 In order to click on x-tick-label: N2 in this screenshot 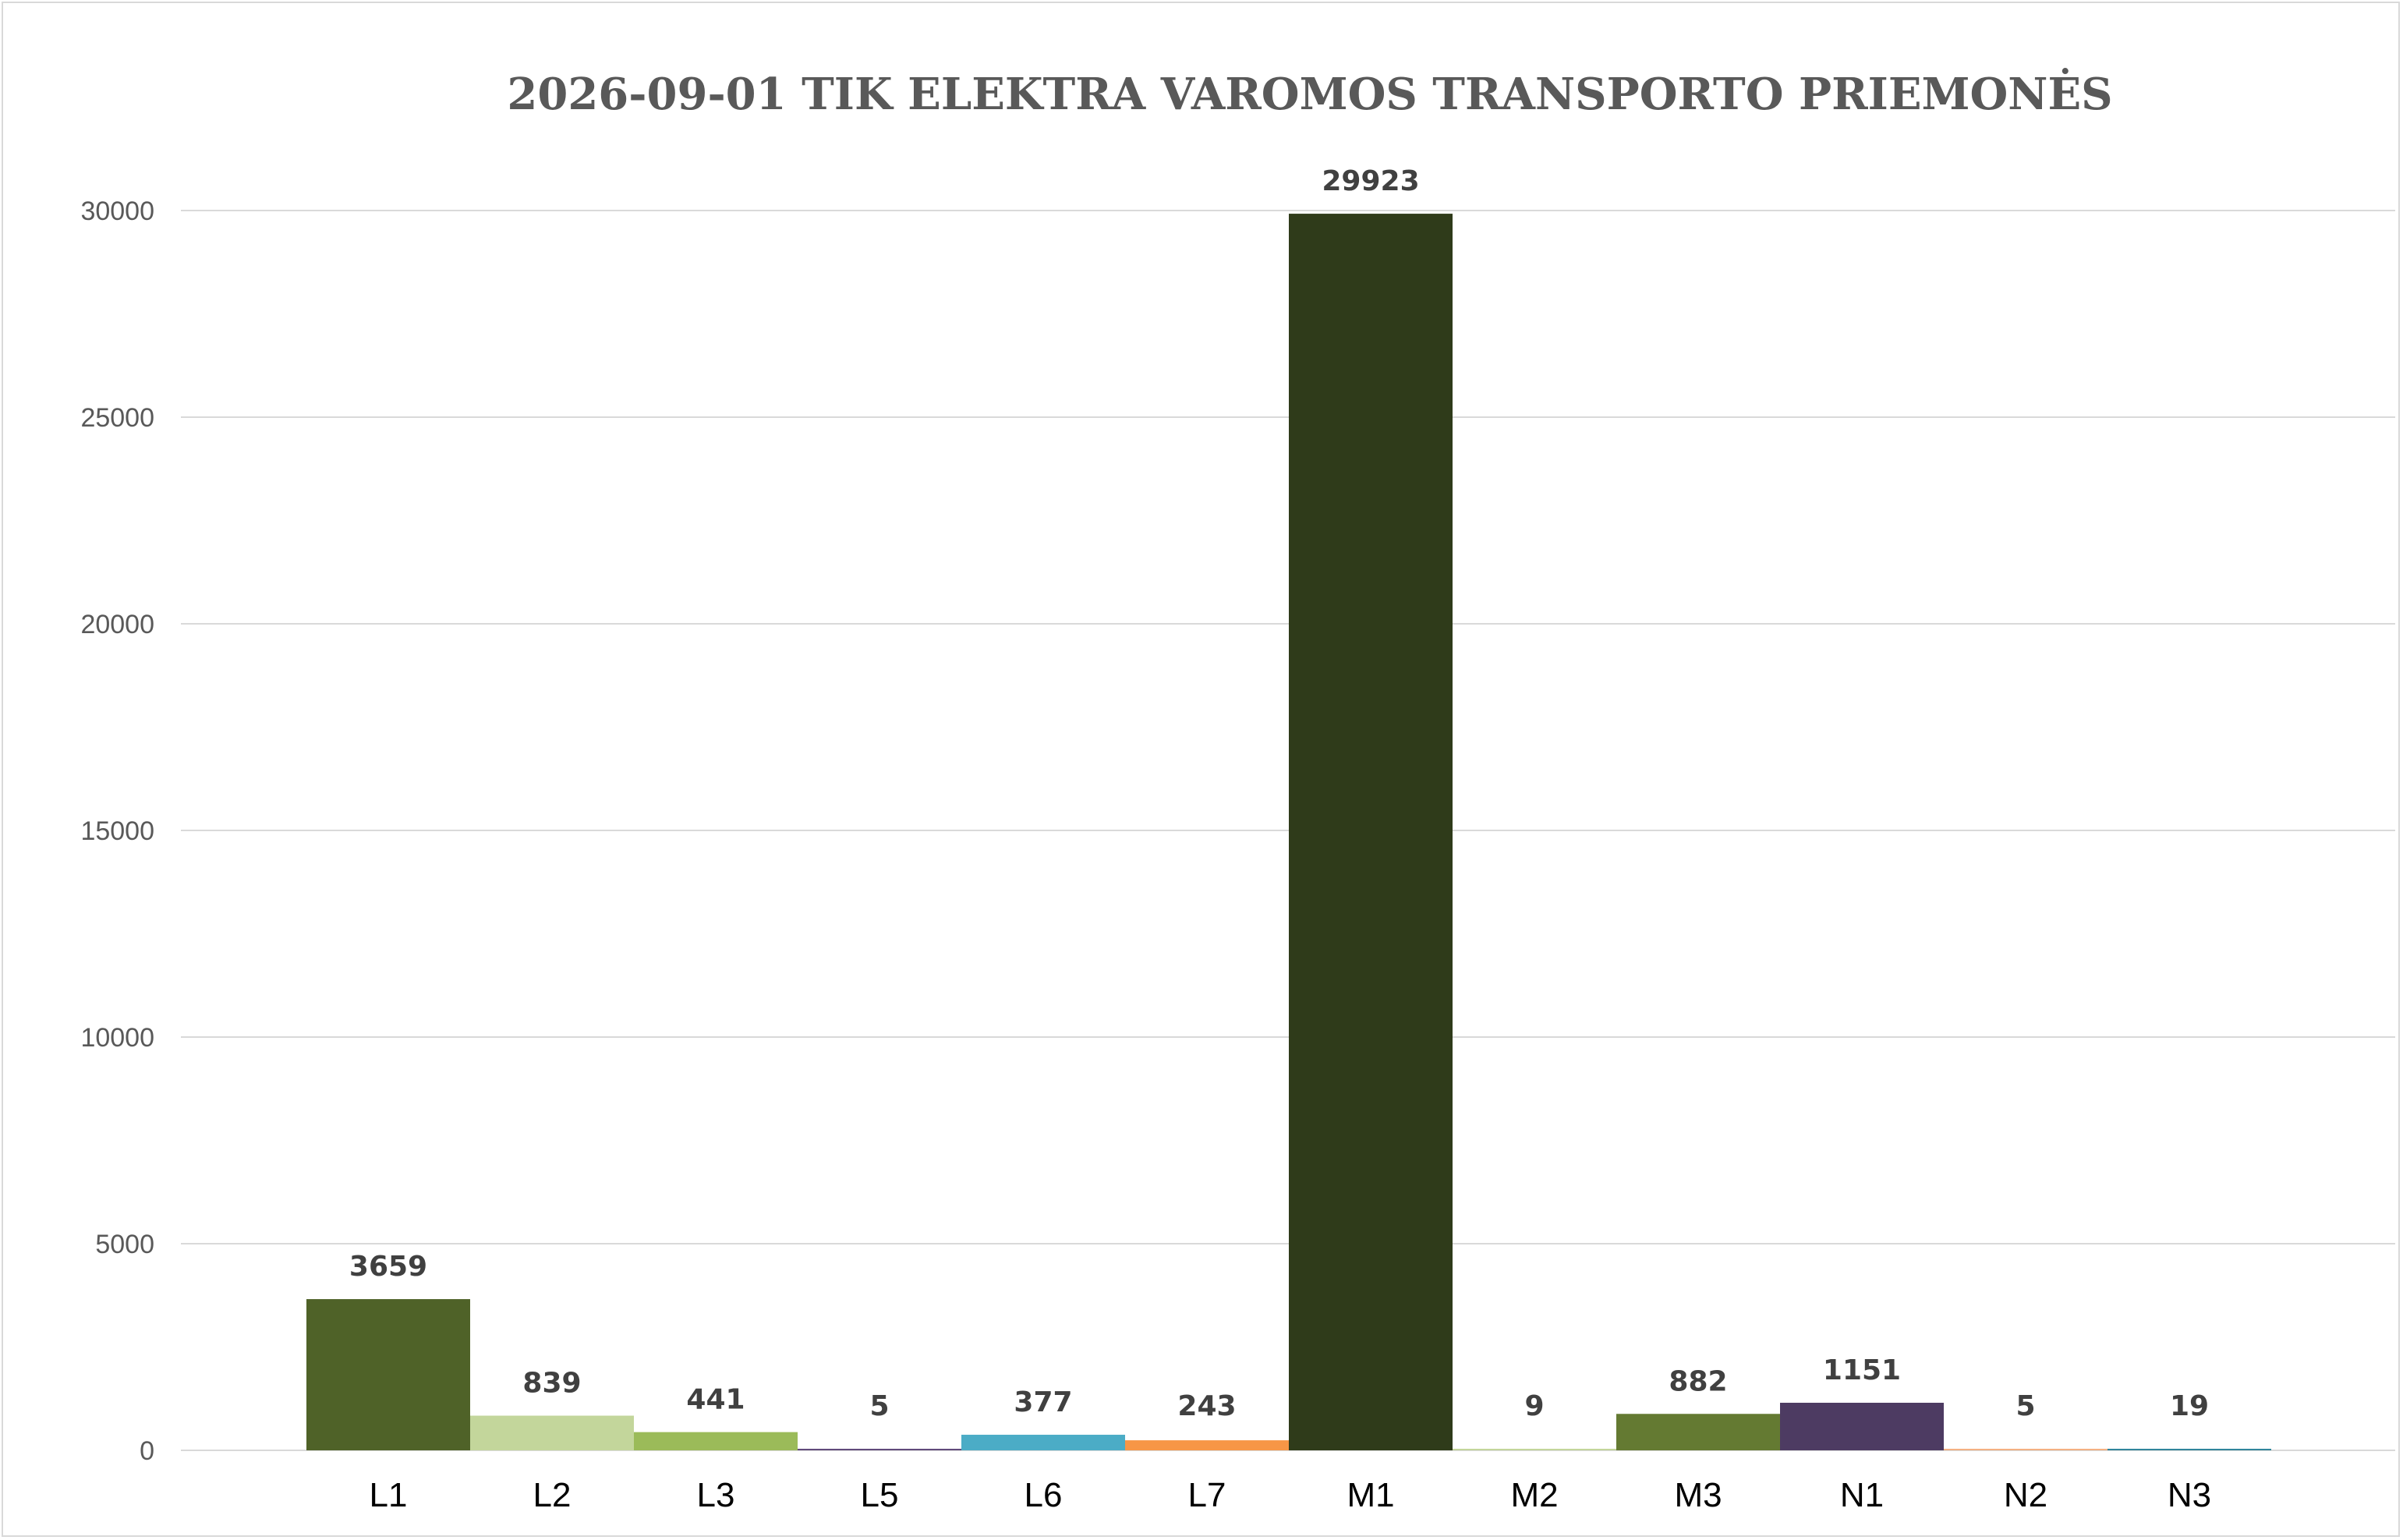, I will do `click(2025, 1495)`.